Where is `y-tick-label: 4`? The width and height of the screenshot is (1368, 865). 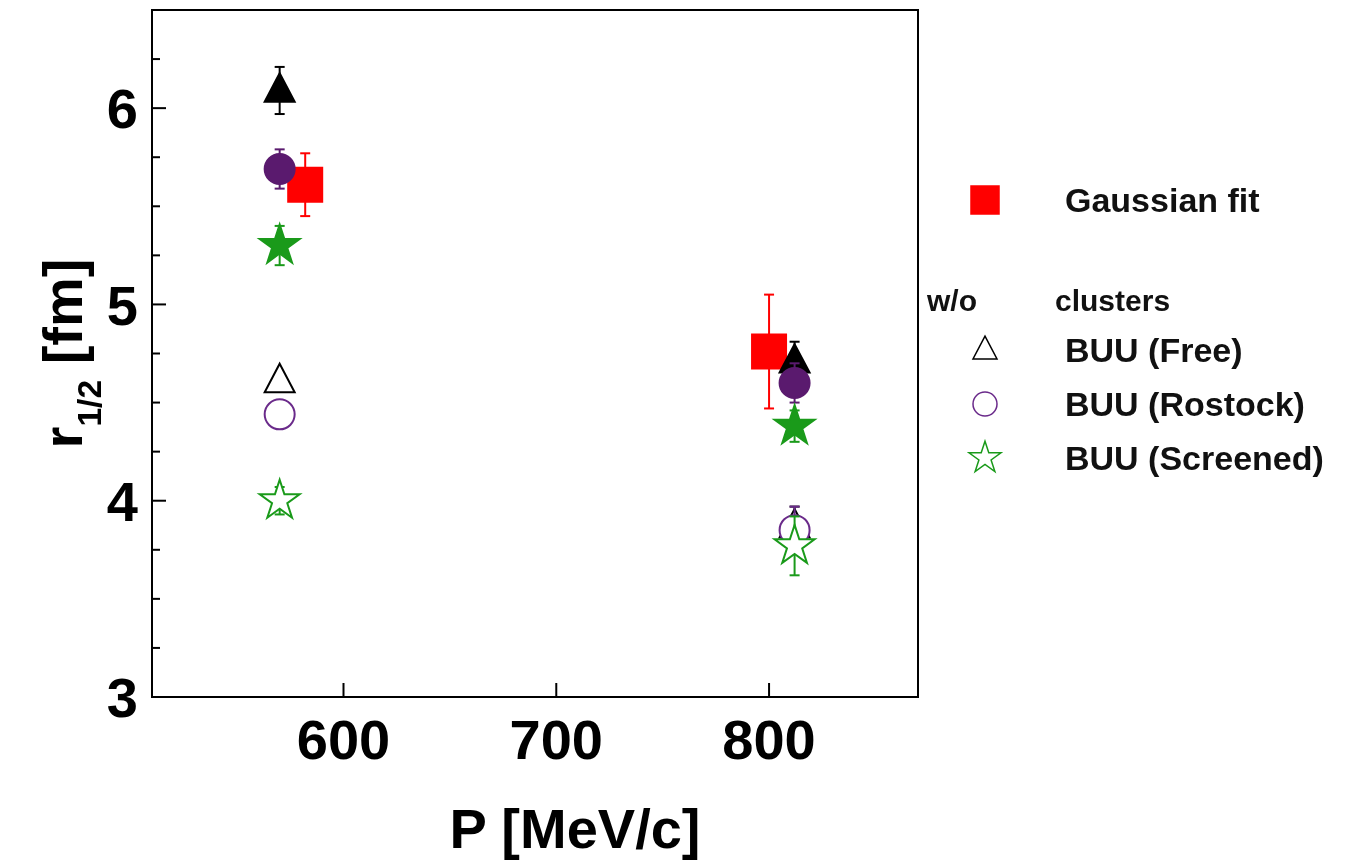 y-tick-label: 4 is located at coordinates (122, 501).